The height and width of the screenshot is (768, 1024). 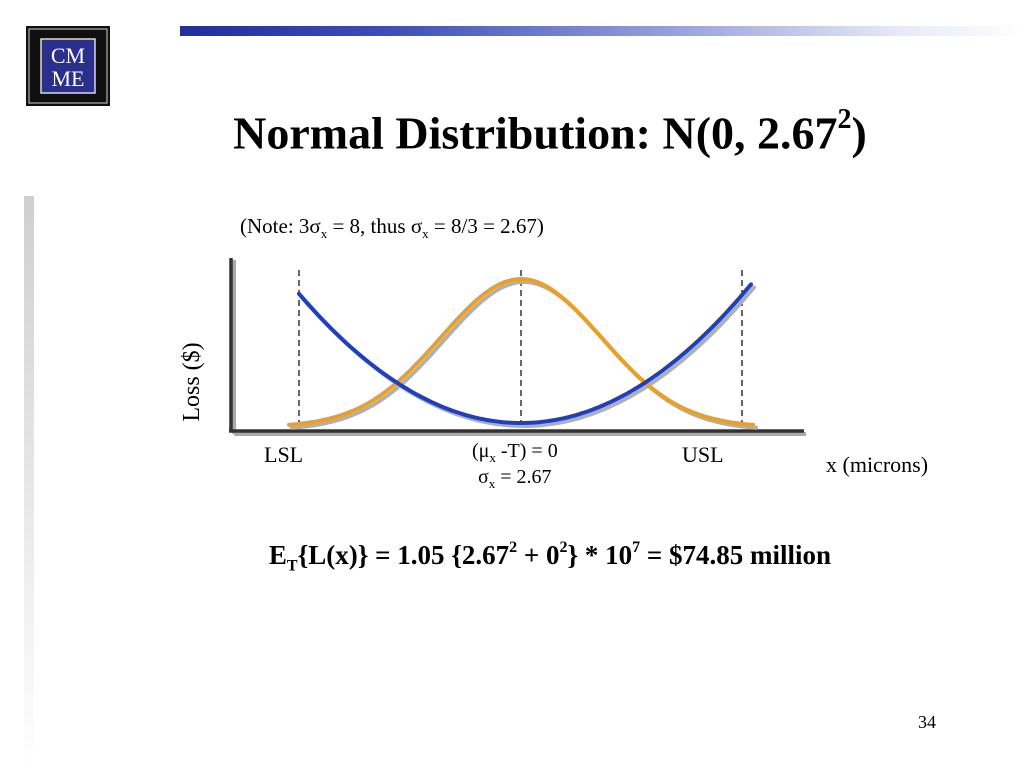 What do you see at coordinates (403, 555) in the screenshot?
I see `formula-part-1: {L(x)} = 1.05 {2.67` at bounding box center [403, 555].